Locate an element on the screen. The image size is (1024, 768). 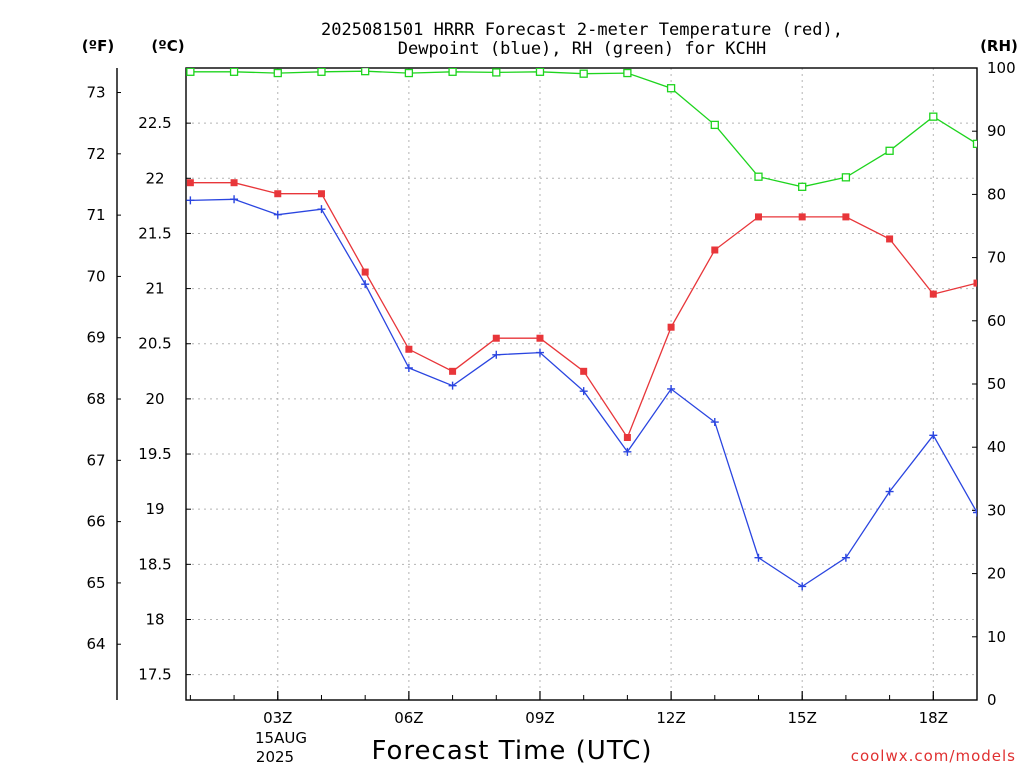
x-tick-label: 12Z is located at coordinates (670, 718).